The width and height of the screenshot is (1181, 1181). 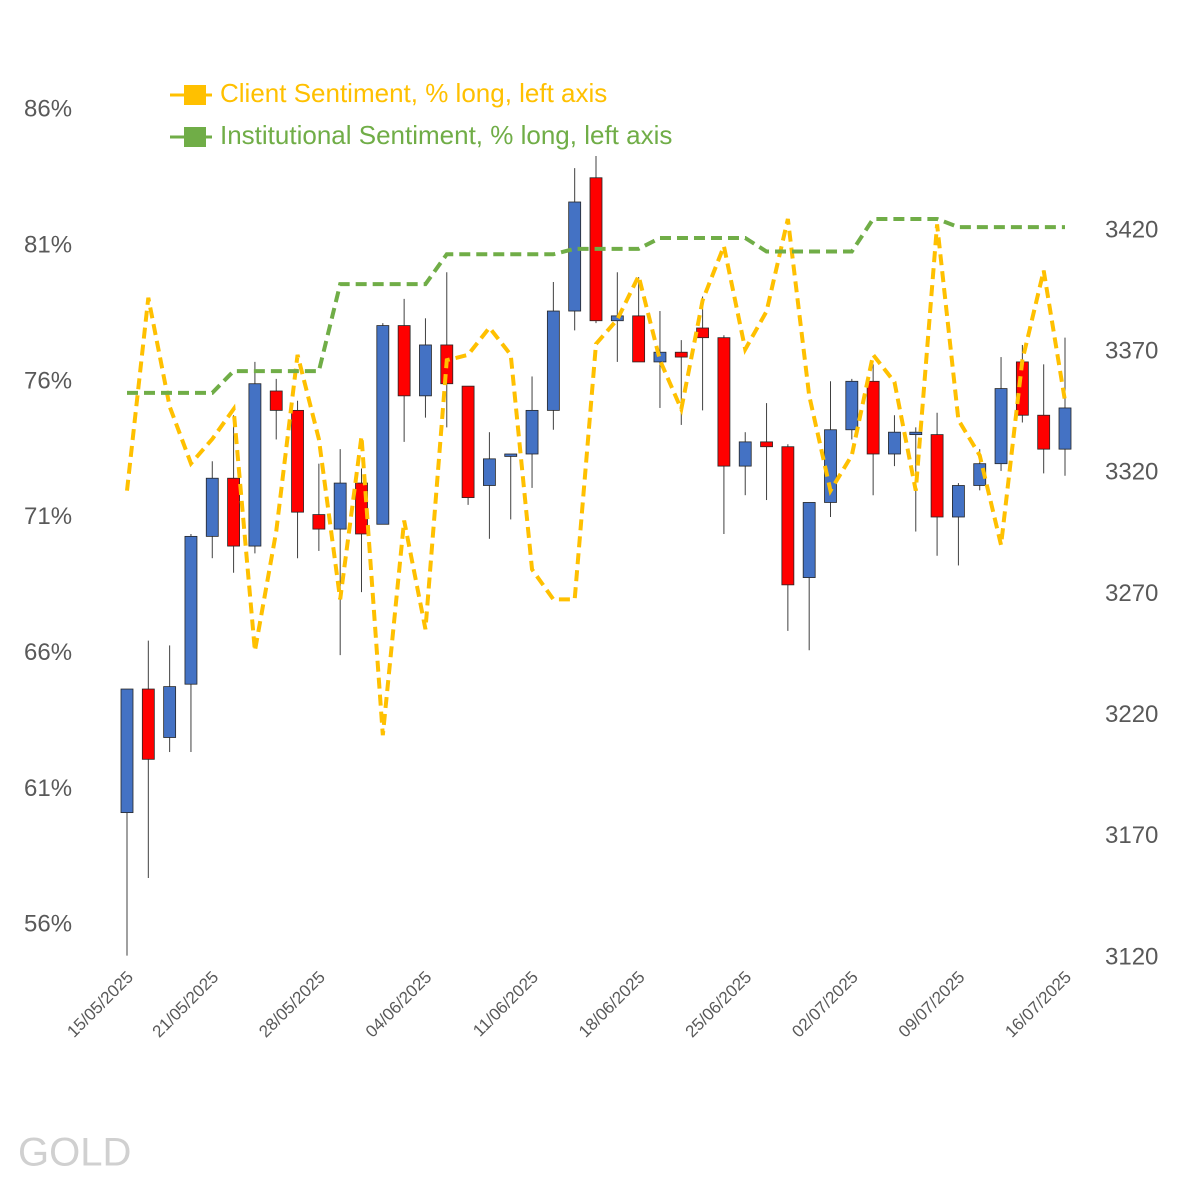 I want to click on y-tick-label: 81%, so click(x=48, y=244).